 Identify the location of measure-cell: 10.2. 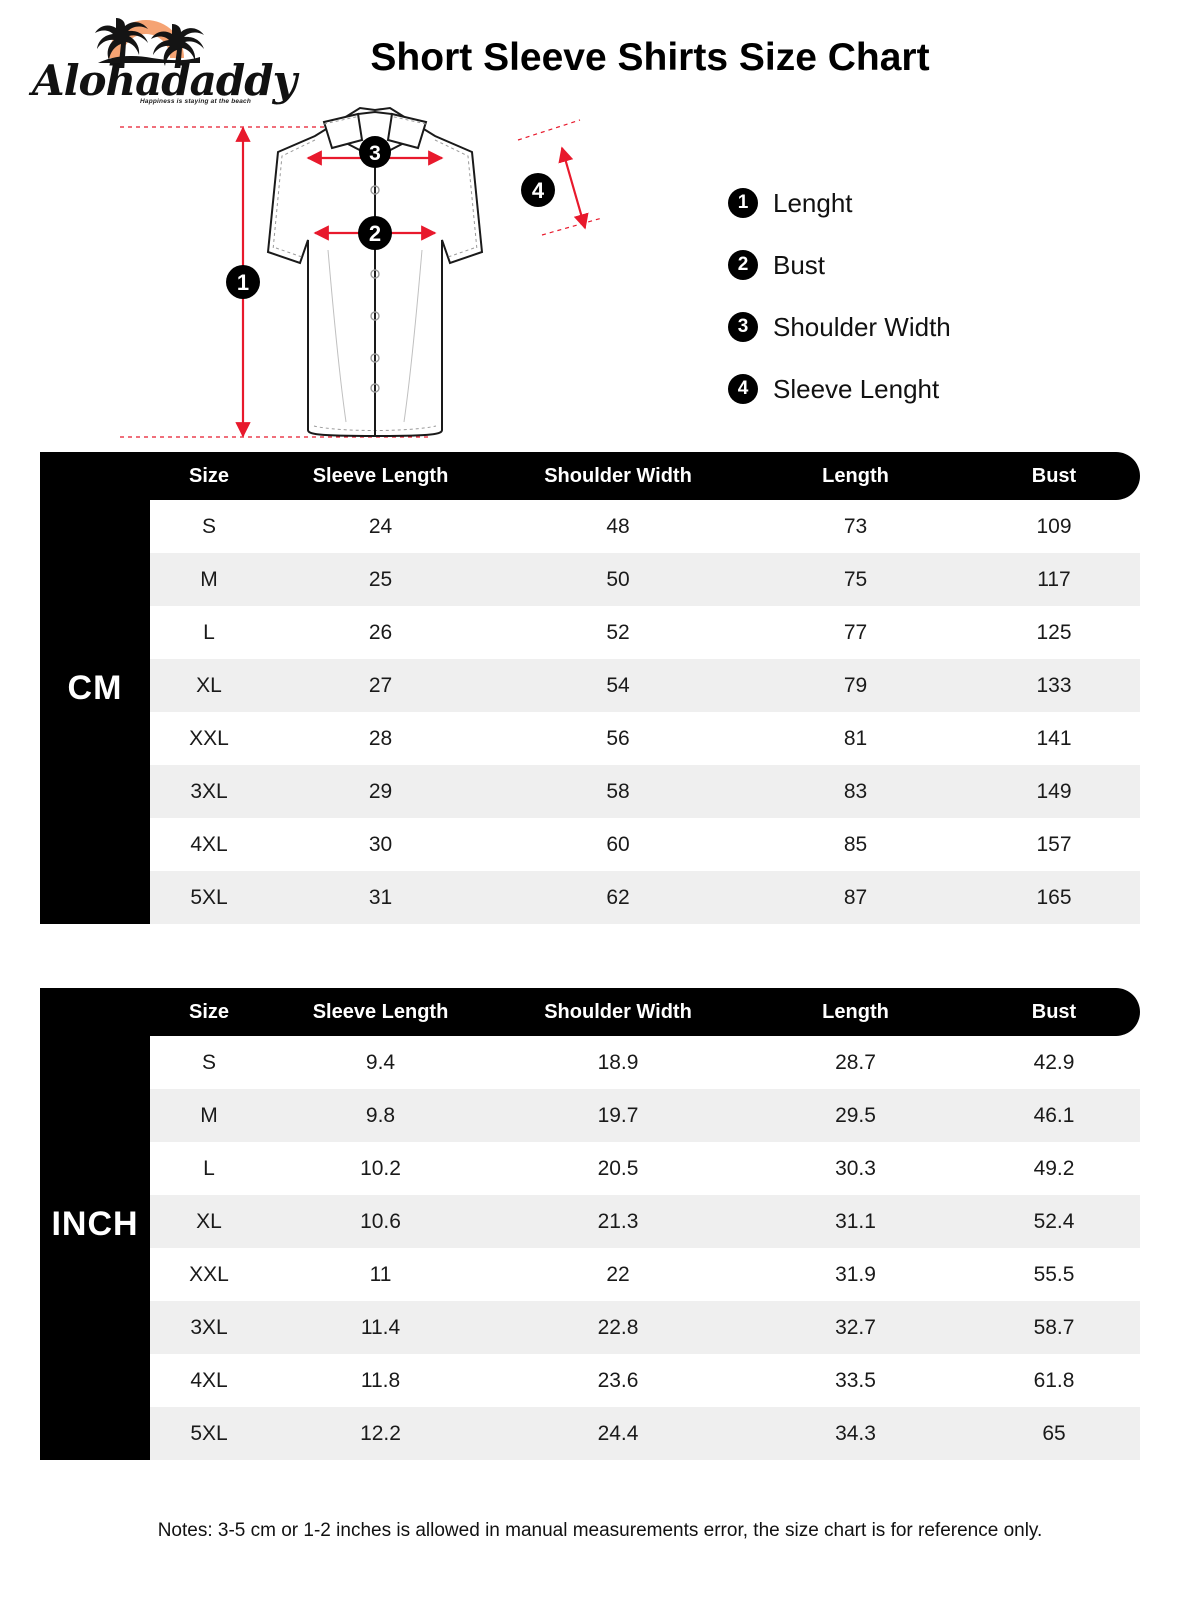
(380, 1168).